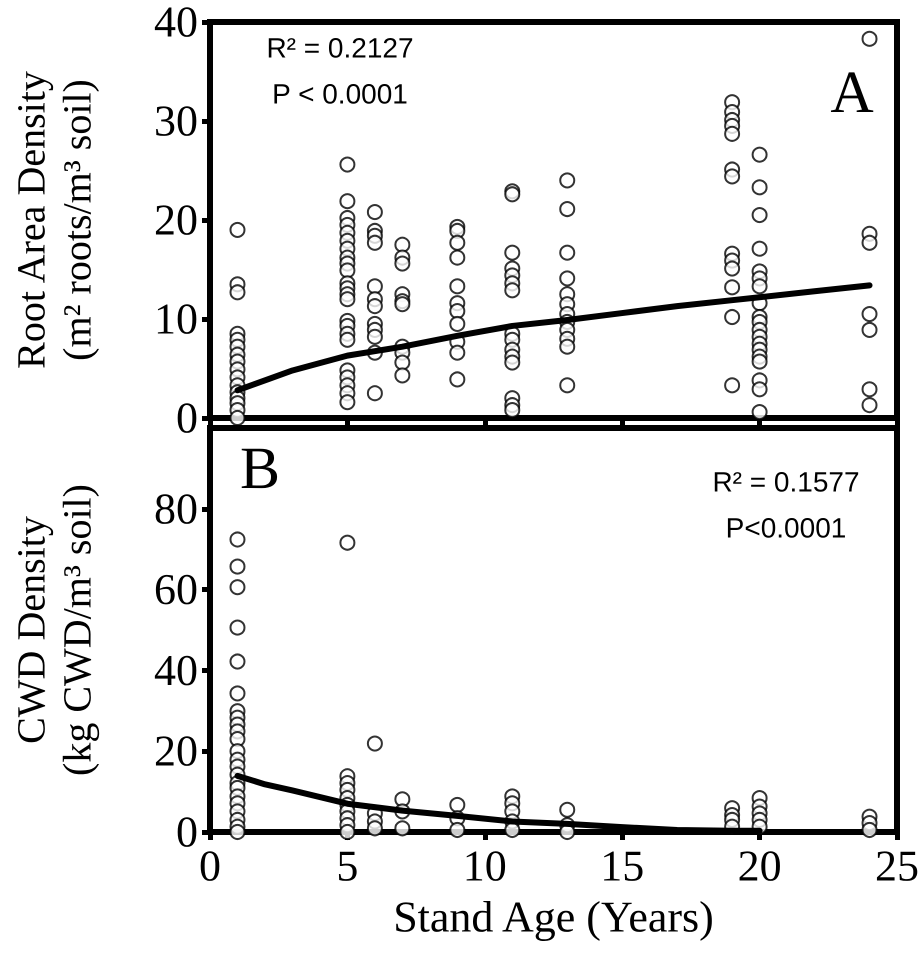 The width and height of the screenshot is (922, 954). Describe the element at coordinates (260, 468) in the screenshot. I see `annotation: B` at that location.